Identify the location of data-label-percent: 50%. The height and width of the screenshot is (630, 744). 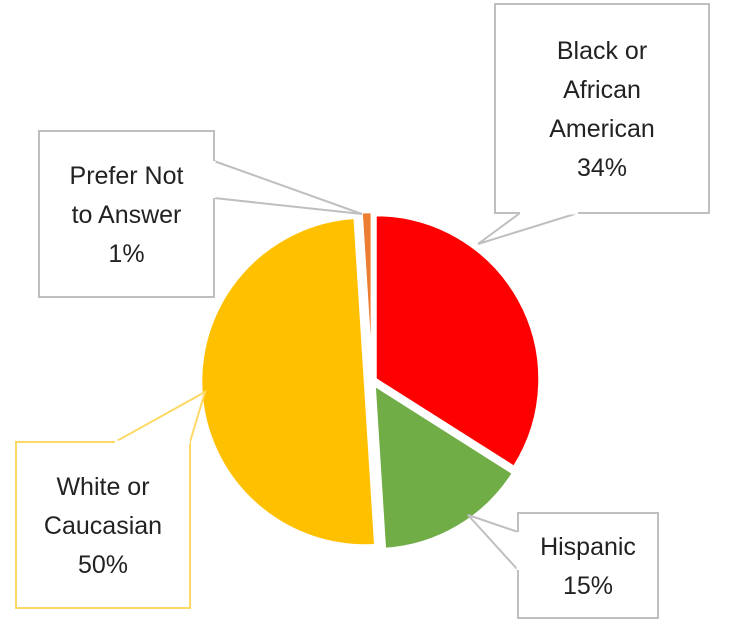
(103, 565).